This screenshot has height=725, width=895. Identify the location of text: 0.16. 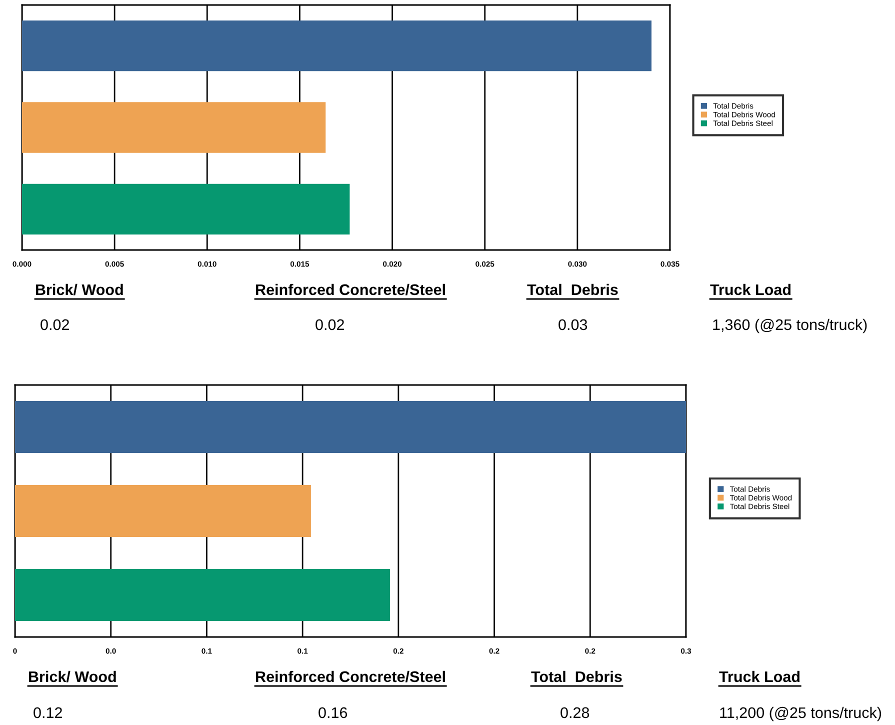
(333, 712).